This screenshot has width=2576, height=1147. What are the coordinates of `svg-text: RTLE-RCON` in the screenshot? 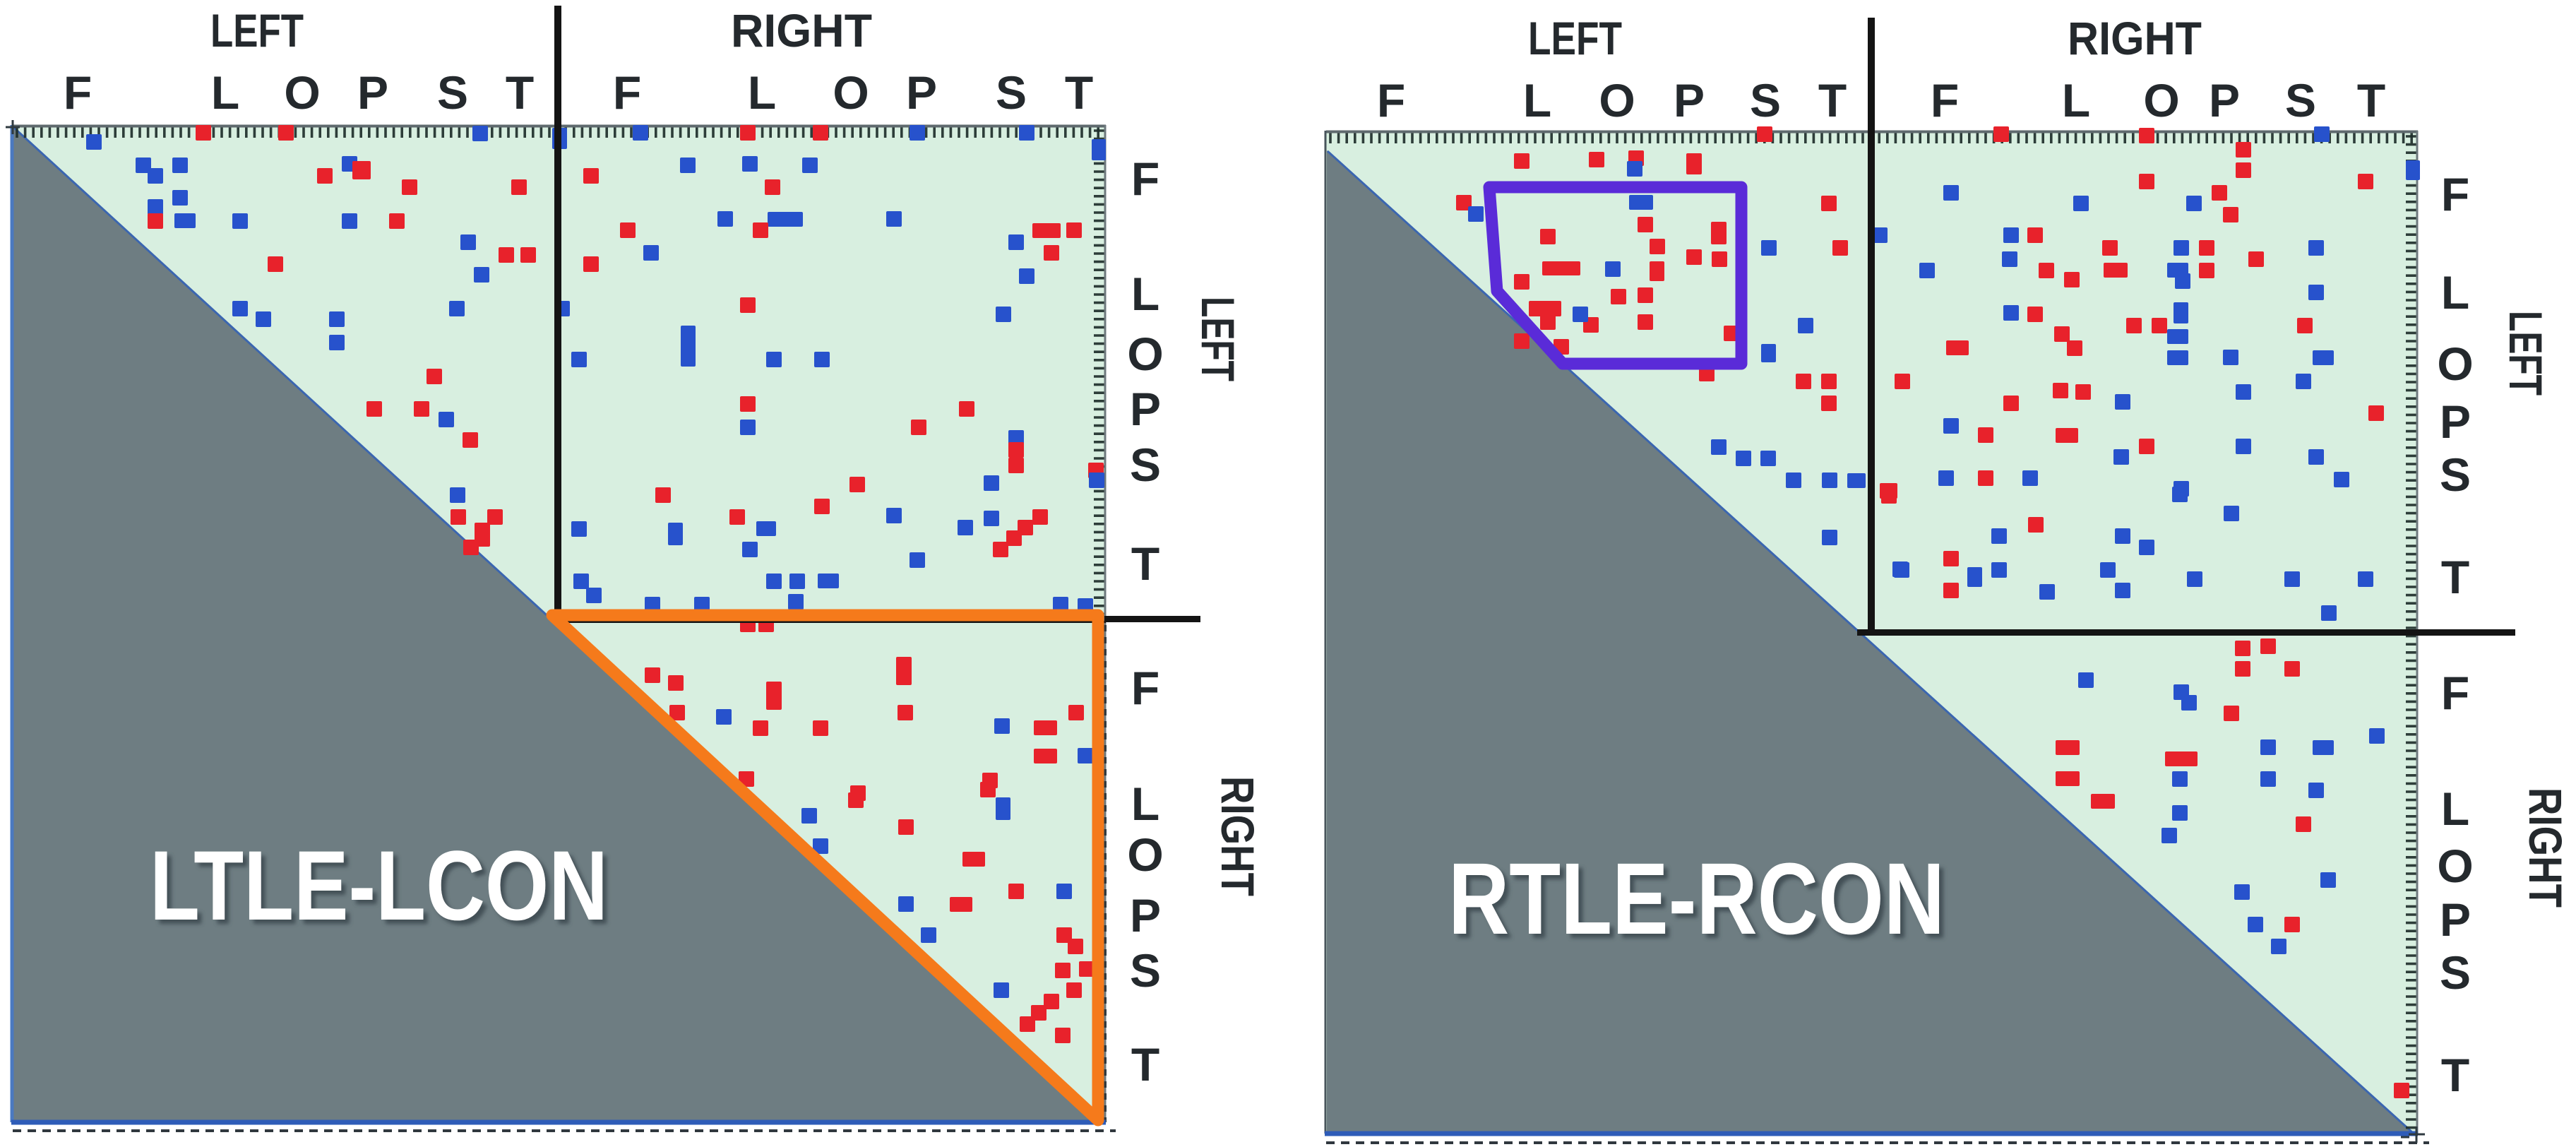 It's located at (1696, 899).